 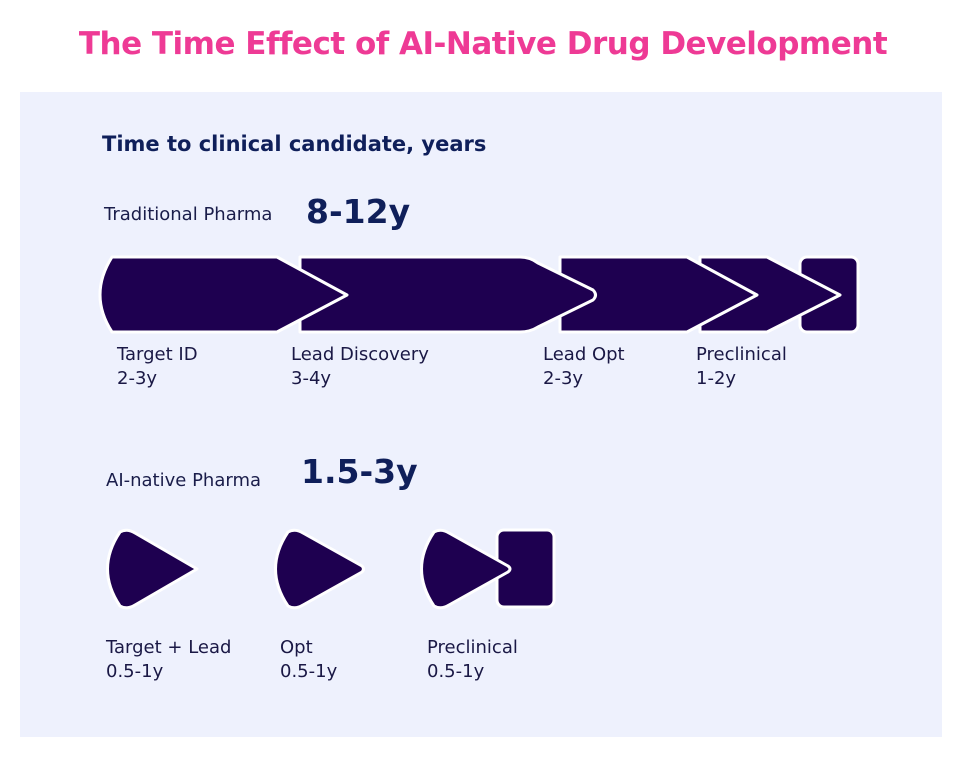 What do you see at coordinates (360, 354) in the screenshot?
I see `stage-name: Lead Discovery` at bounding box center [360, 354].